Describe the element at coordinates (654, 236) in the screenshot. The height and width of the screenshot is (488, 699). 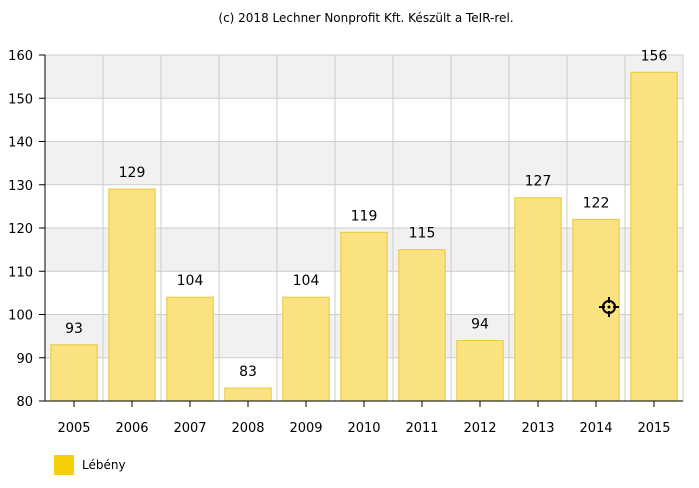
I see `bar-2015` at that location.